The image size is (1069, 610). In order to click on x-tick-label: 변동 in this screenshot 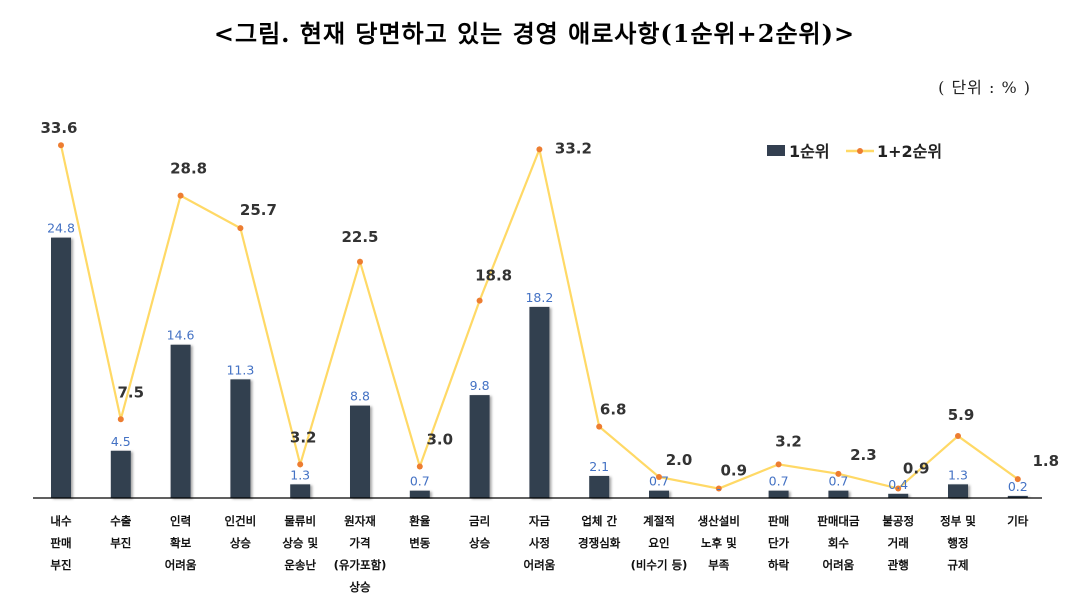, I will do `click(420, 543)`.